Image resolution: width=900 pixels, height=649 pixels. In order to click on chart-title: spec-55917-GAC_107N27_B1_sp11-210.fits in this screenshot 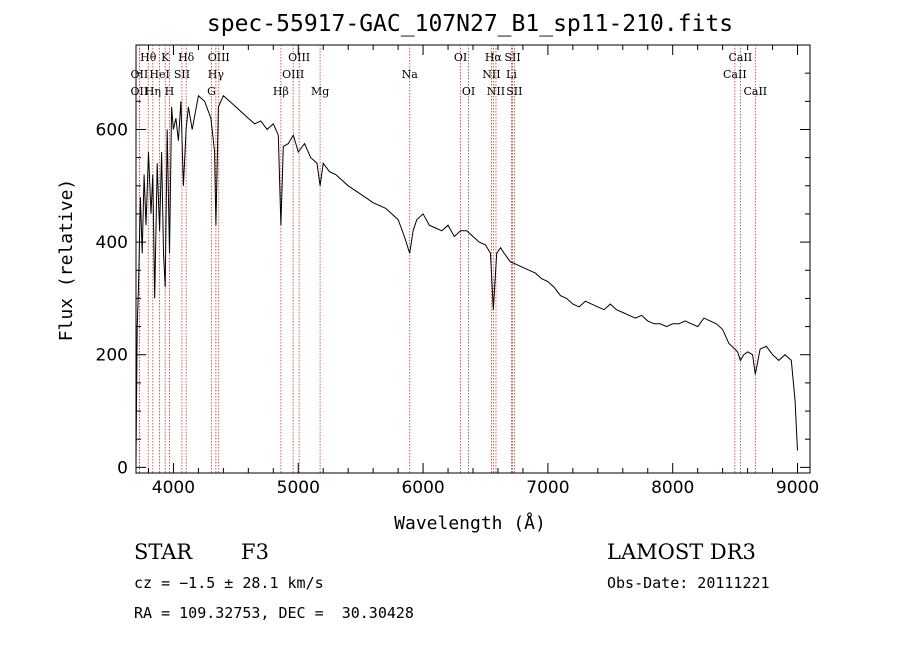, I will do `click(470, 24)`.